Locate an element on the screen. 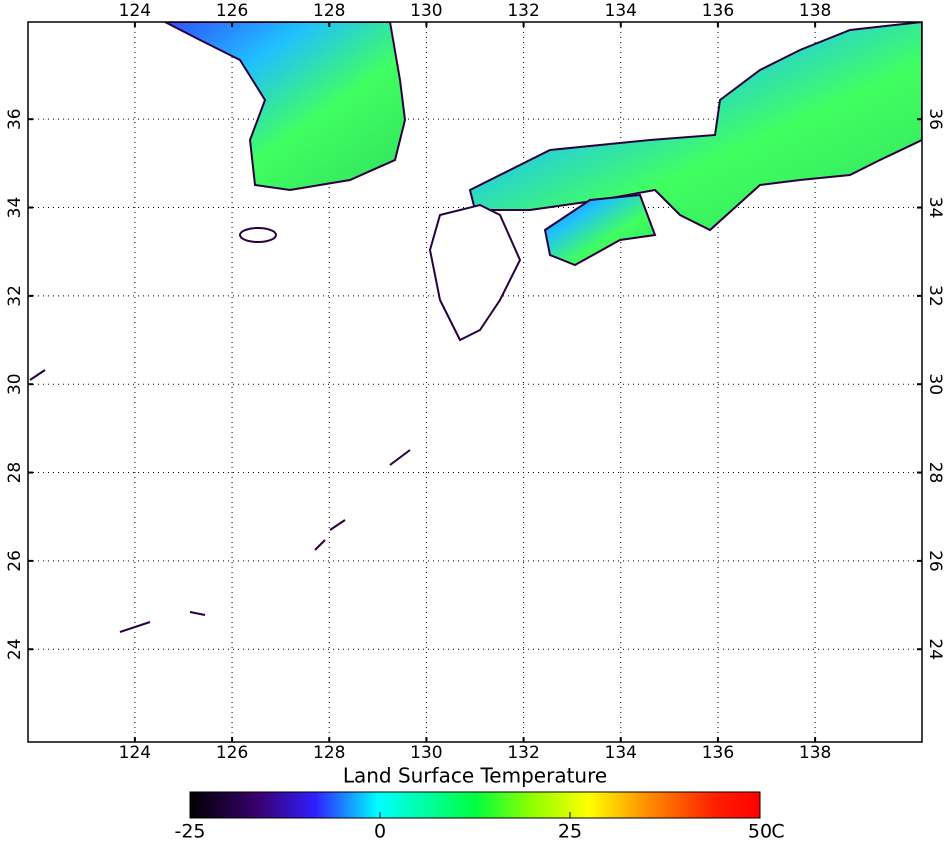 The height and width of the screenshot is (849, 950). x-tick-label-top: 138 is located at coordinates (815, 11).